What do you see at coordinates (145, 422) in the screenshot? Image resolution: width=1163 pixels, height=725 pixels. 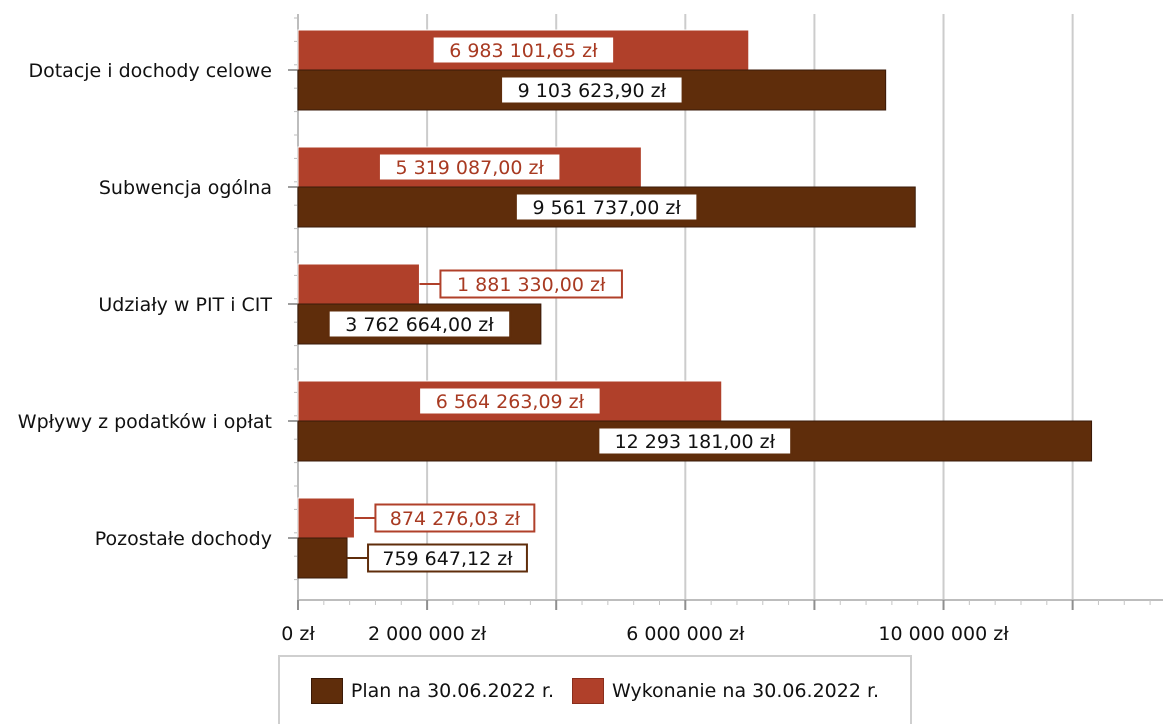 I see `category-label-wplywy-z-podatkow-i-oplat: Wpływy z podatków i opłat` at bounding box center [145, 422].